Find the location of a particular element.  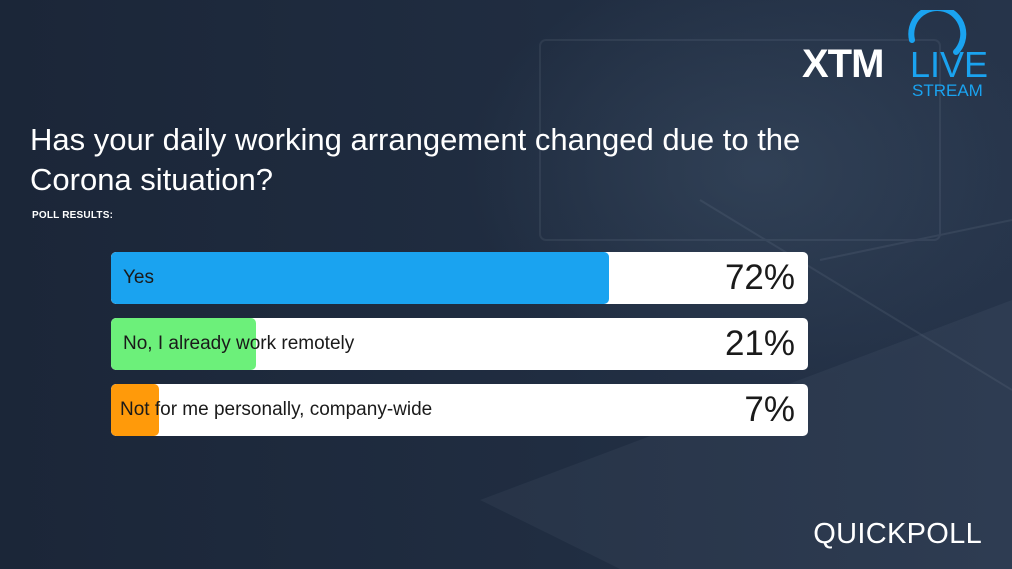

poll-results-label: POLL RESULTS: is located at coordinates (73, 215).